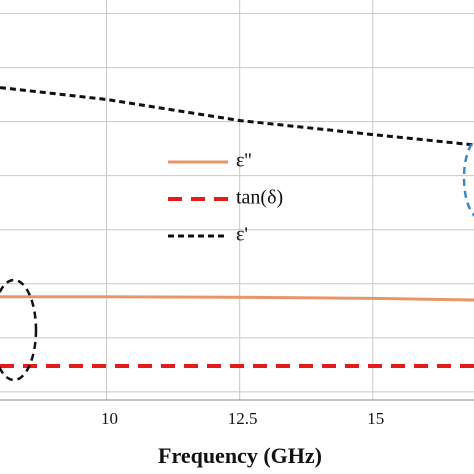 The width and height of the screenshot is (474, 474). What do you see at coordinates (240, 455) in the screenshot?
I see `x-axis-label: Frequency (GHz)` at bounding box center [240, 455].